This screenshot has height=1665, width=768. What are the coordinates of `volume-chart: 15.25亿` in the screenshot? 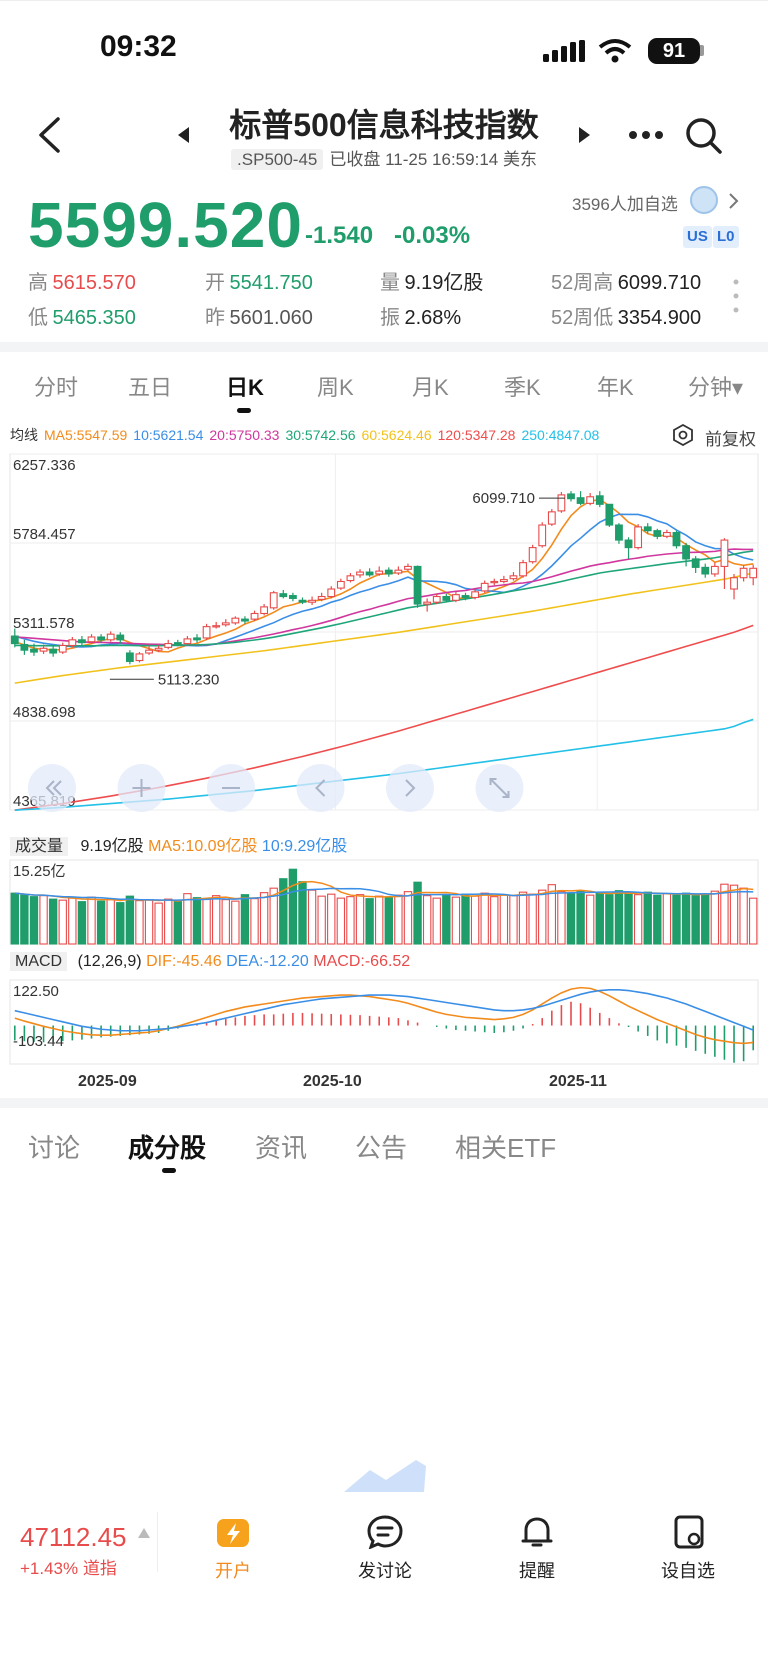 It's located at (384, 903).